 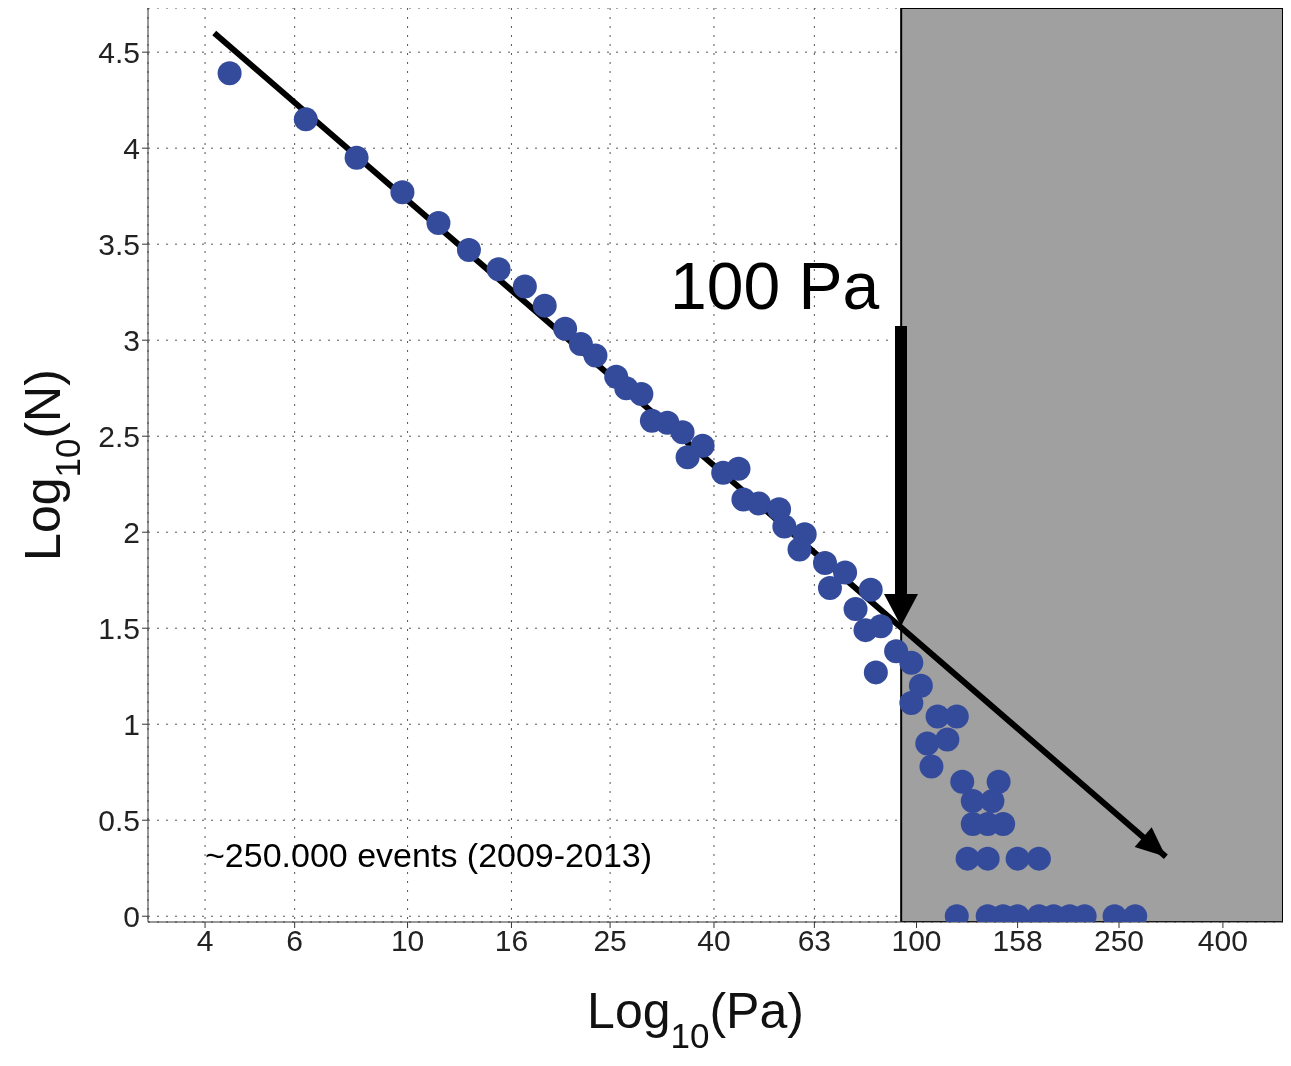 What do you see at coordinates (131, 532) in the screenshot?
I see `y-tick-label: 2` at bounding box center [131, 532].